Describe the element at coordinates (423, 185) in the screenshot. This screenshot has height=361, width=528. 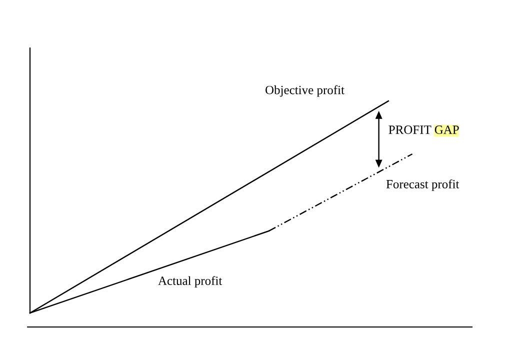
I see `series-label: Forecast profit` at that location.